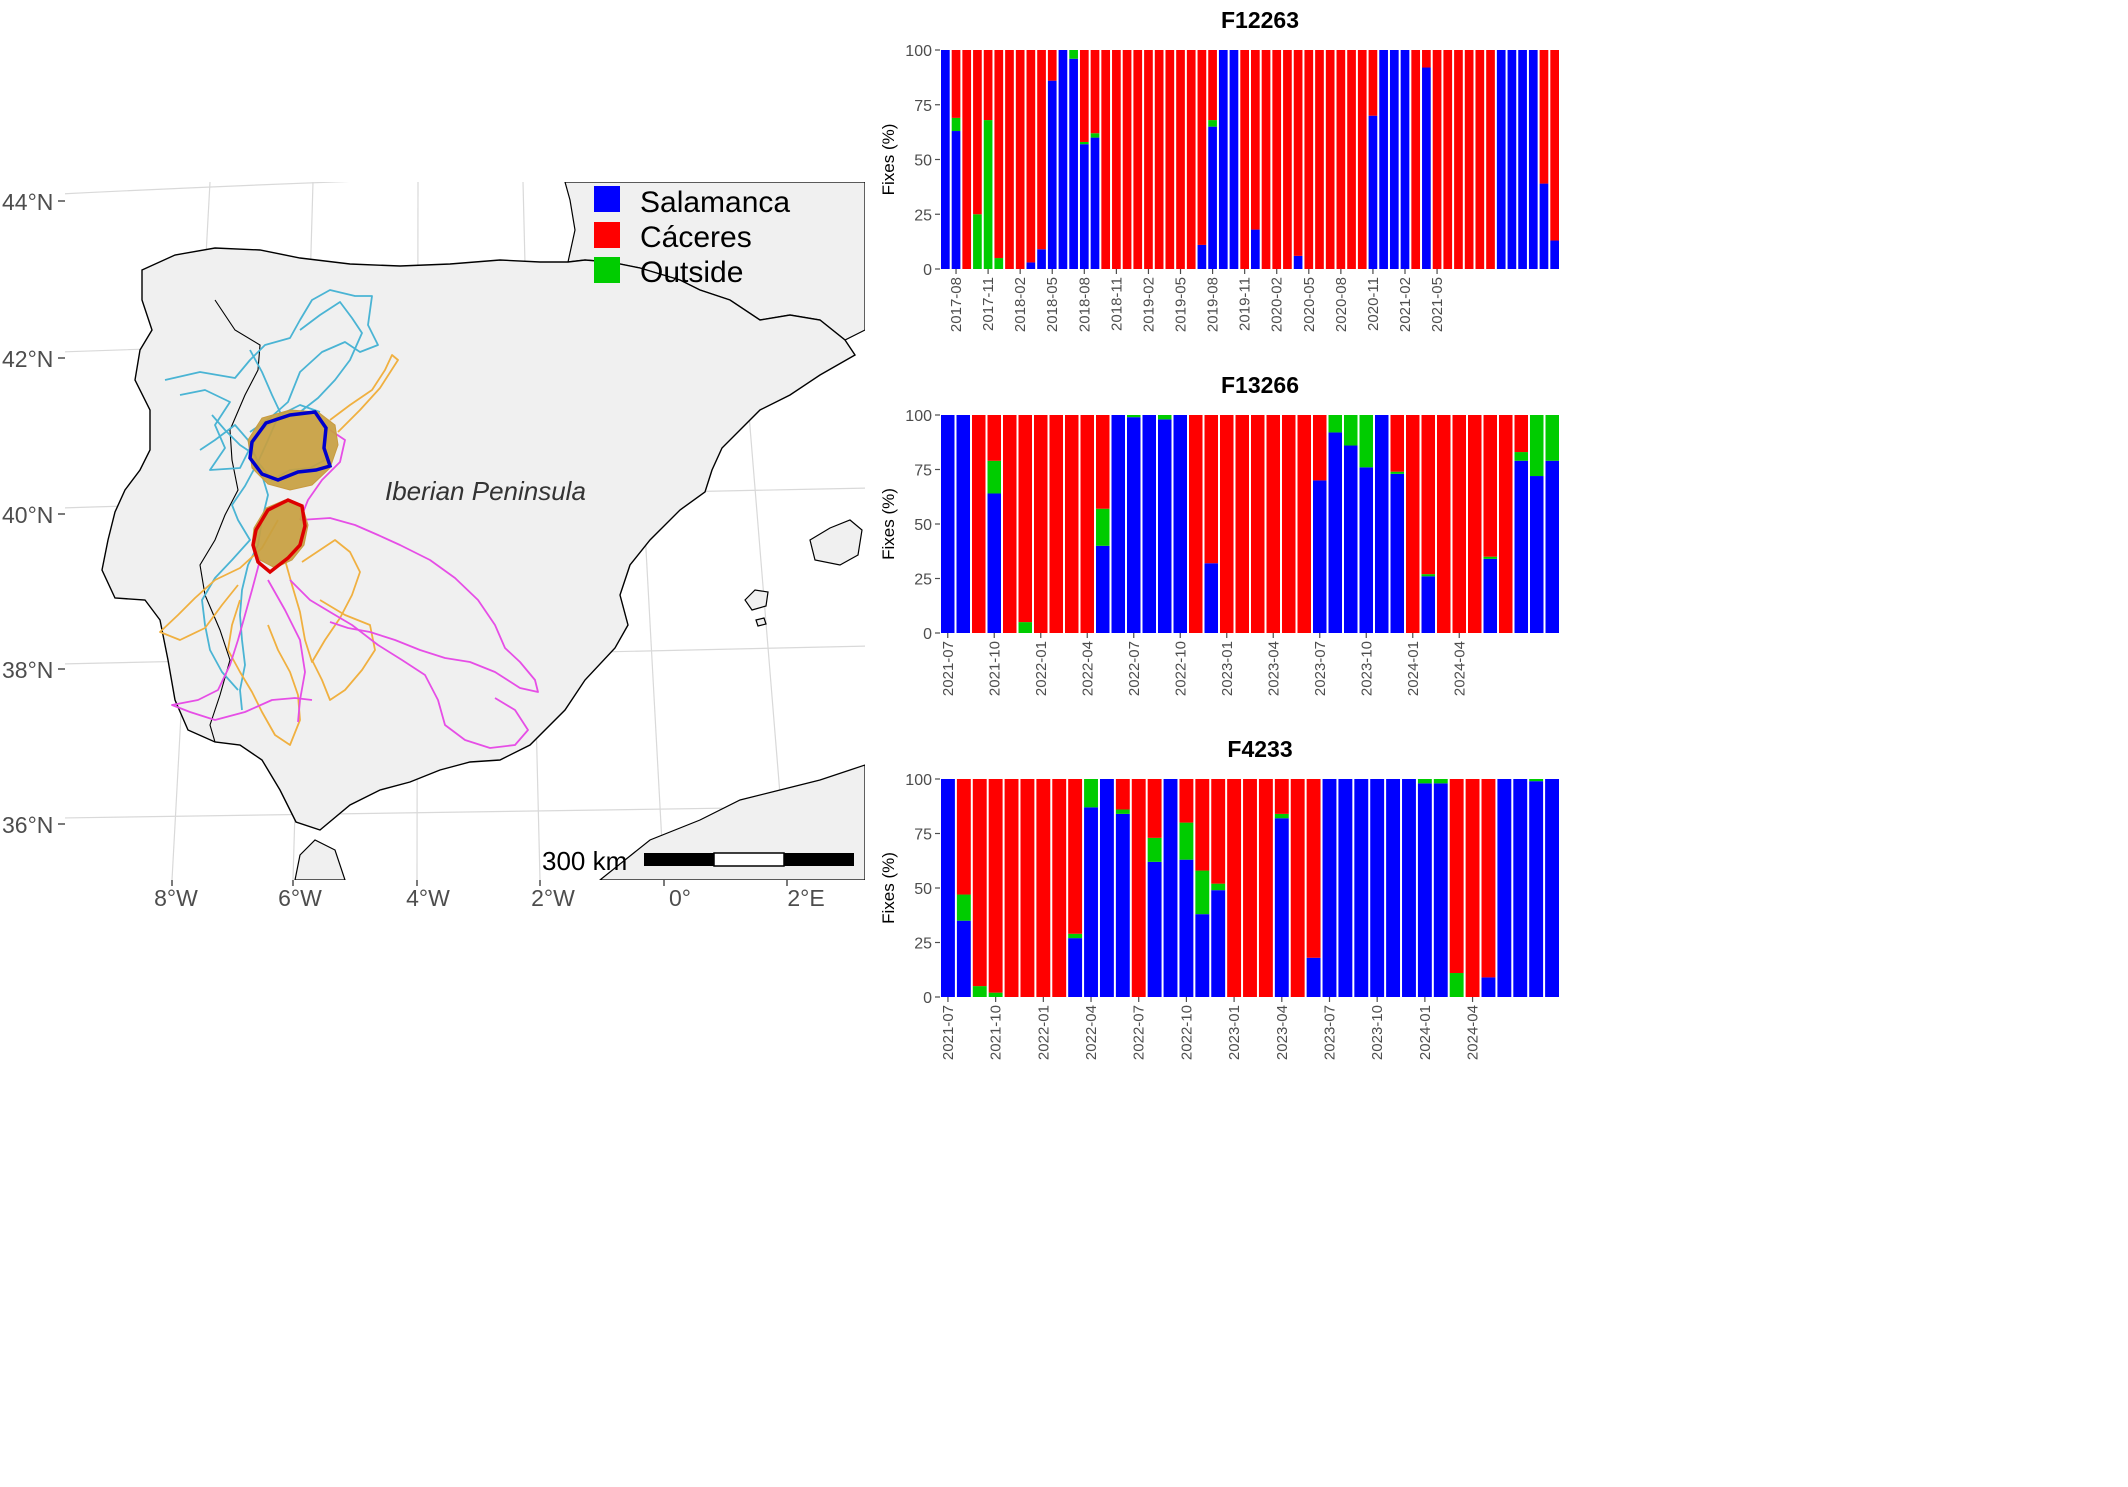 Image resolution: width=2128 pixels, height=1487 pixels. Describe the element at coordinates (888, 524) in the screenshot. I see `y-axis-label: Fixes (%)` at that location.